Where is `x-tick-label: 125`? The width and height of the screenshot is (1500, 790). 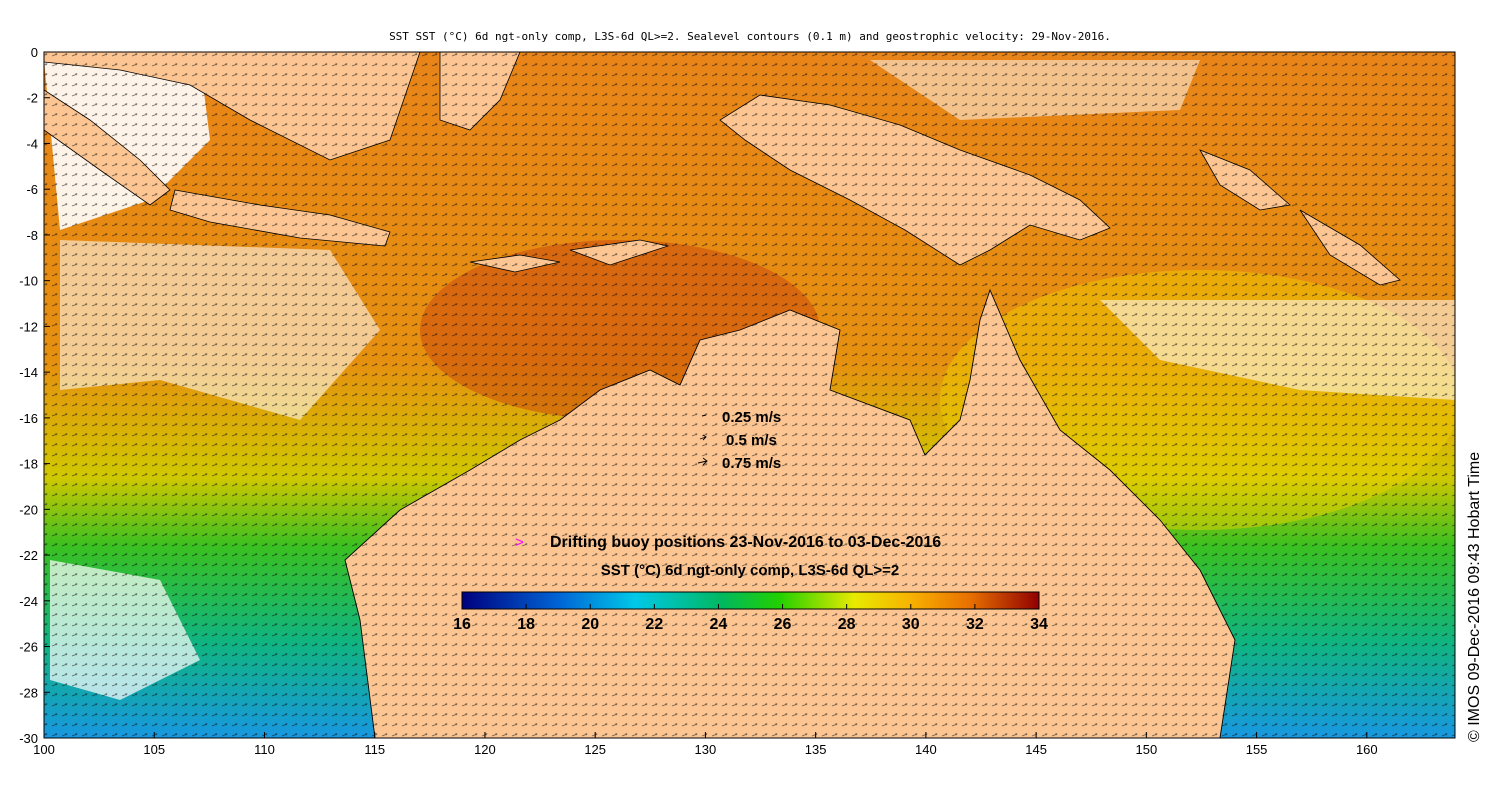
x-tick-label: 125 is located at coordinates (595, 749).